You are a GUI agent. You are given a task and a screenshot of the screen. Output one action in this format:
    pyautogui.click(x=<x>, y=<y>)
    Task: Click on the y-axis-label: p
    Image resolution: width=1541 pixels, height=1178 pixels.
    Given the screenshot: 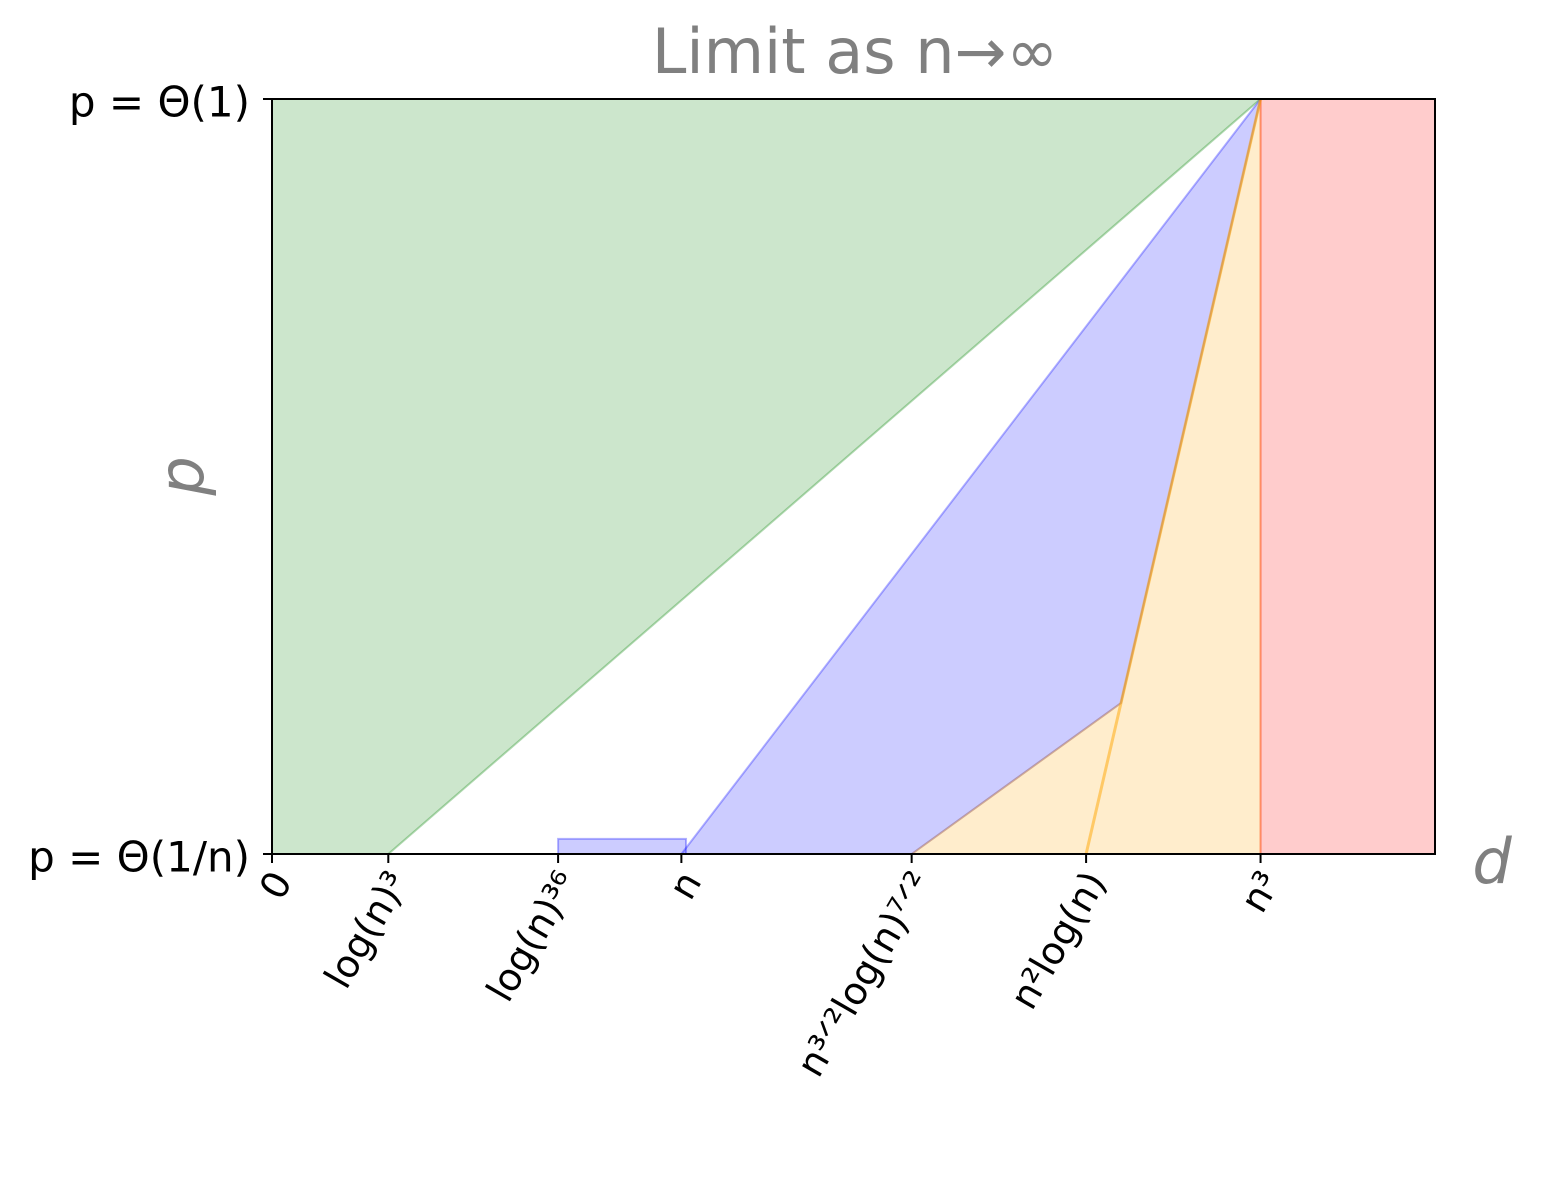 What is the action you would take?
    pyautogui.click(x=181, y=476)
    